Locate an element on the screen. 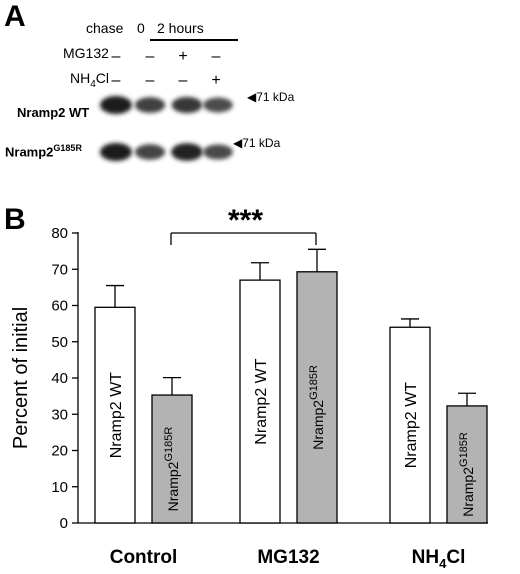 The height and width of the screenshot is (574, 520). row-wt-label: Nramp2 WT is located at coordinates (53, 112).